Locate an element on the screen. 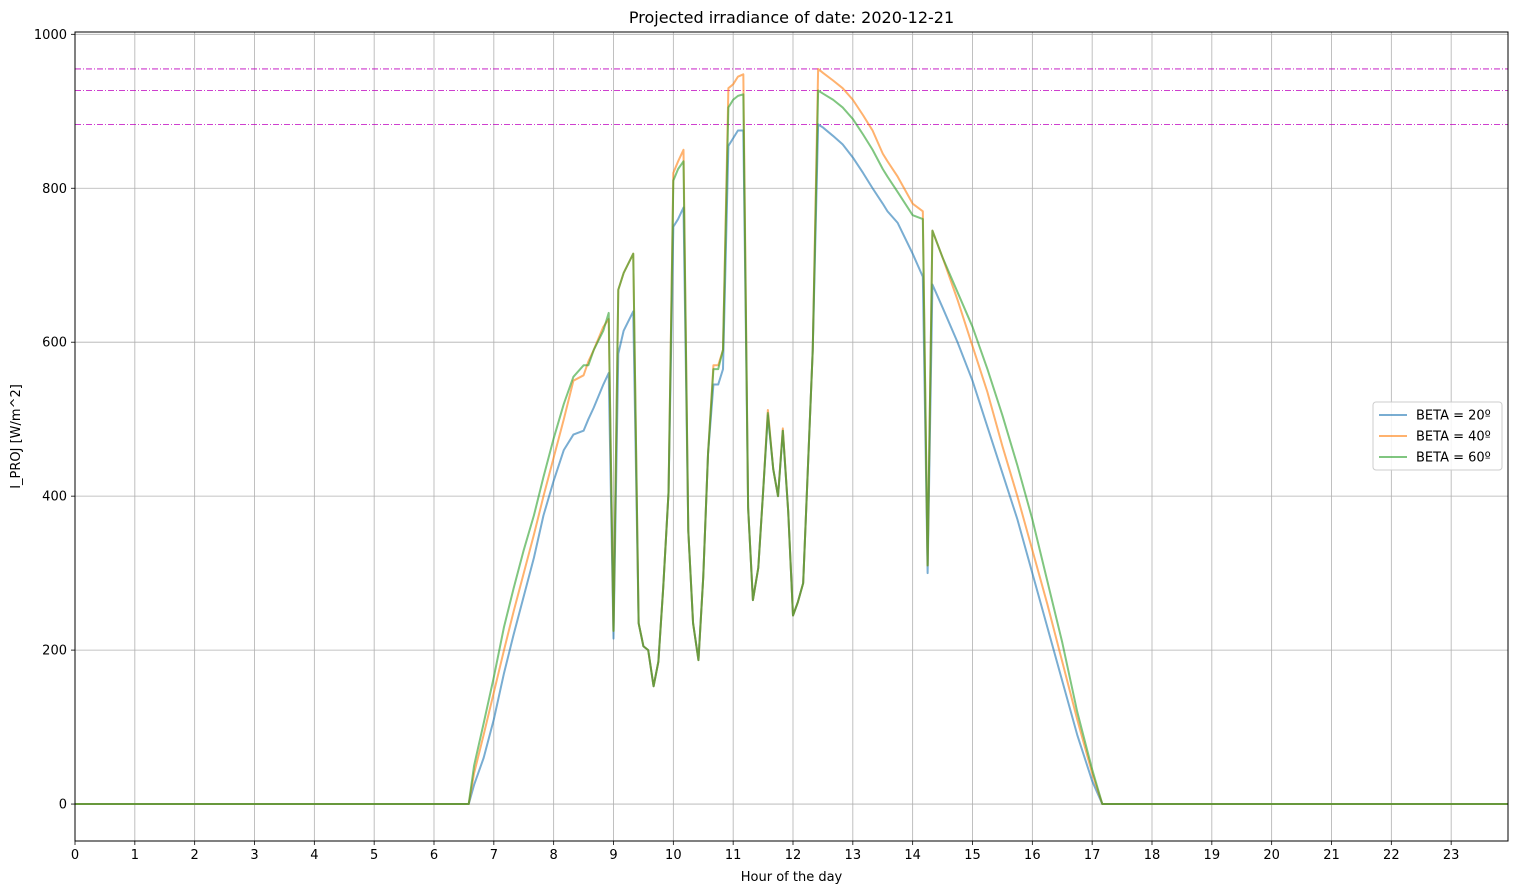 This screenshot has height=894, width=1518. x-tick-label: 9 is located at coordinates (613, 855).